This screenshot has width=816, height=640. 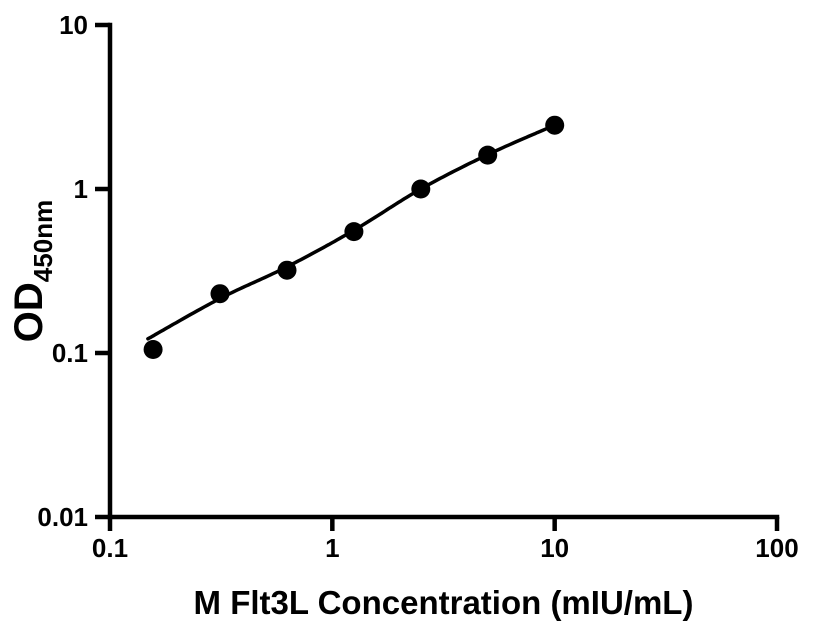 I want to click on y-axis-tick-label: 10, so click(x=73, y=25).